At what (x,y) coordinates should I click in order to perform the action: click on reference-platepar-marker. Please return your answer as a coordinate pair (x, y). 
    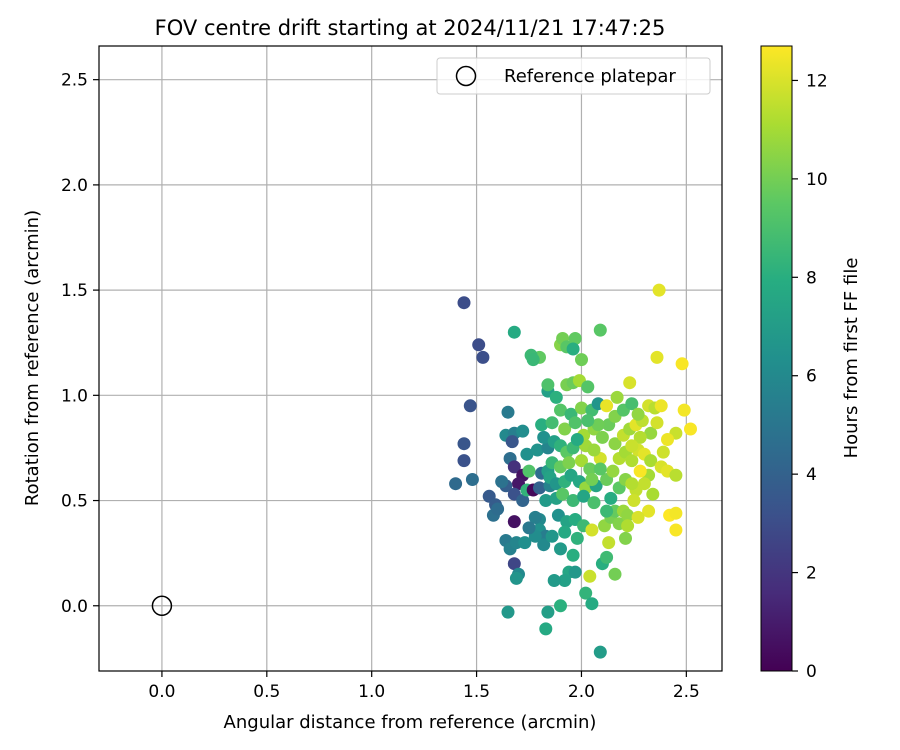
    Looking at the image, I should click on (162, 606).